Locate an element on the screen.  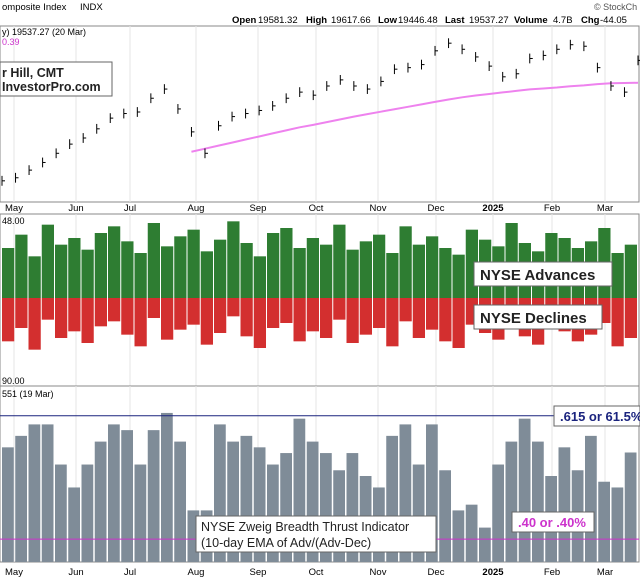
breadth-top-label: 48.00 is located at coordinates (13, 221).